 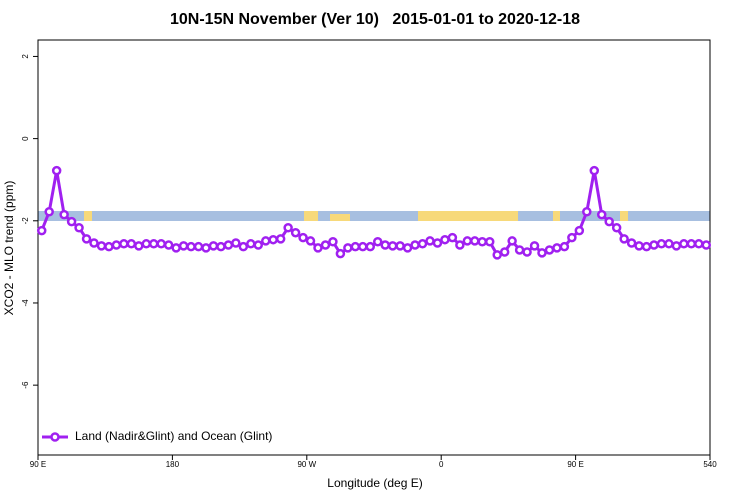 What do you see at coordinates (441, 464) in the screenshot?
I see `x-tick-label: 0` at bounding box center [441, 464].